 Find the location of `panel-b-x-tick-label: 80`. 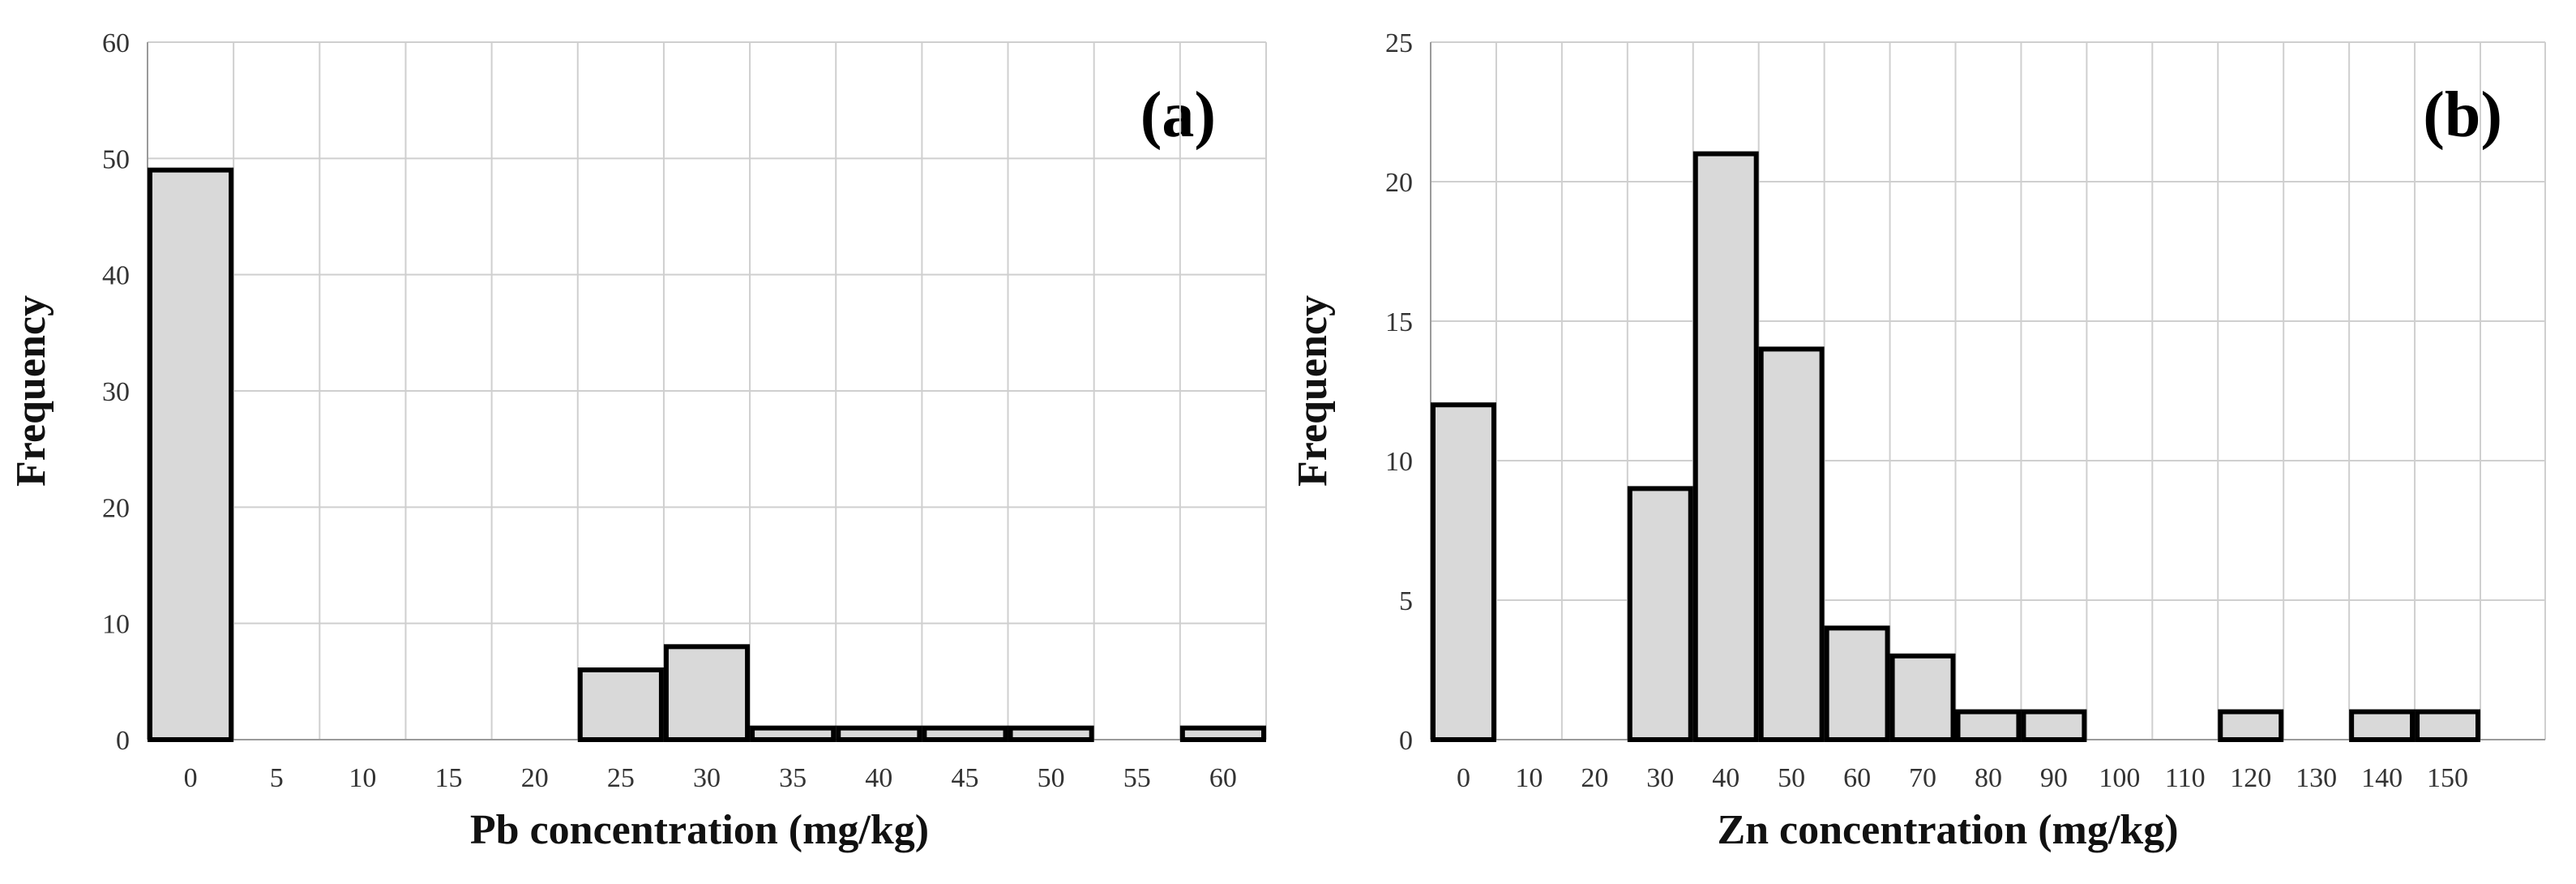

panel-b-x-tick-label: 80 is located at coordinates (1988, 778).